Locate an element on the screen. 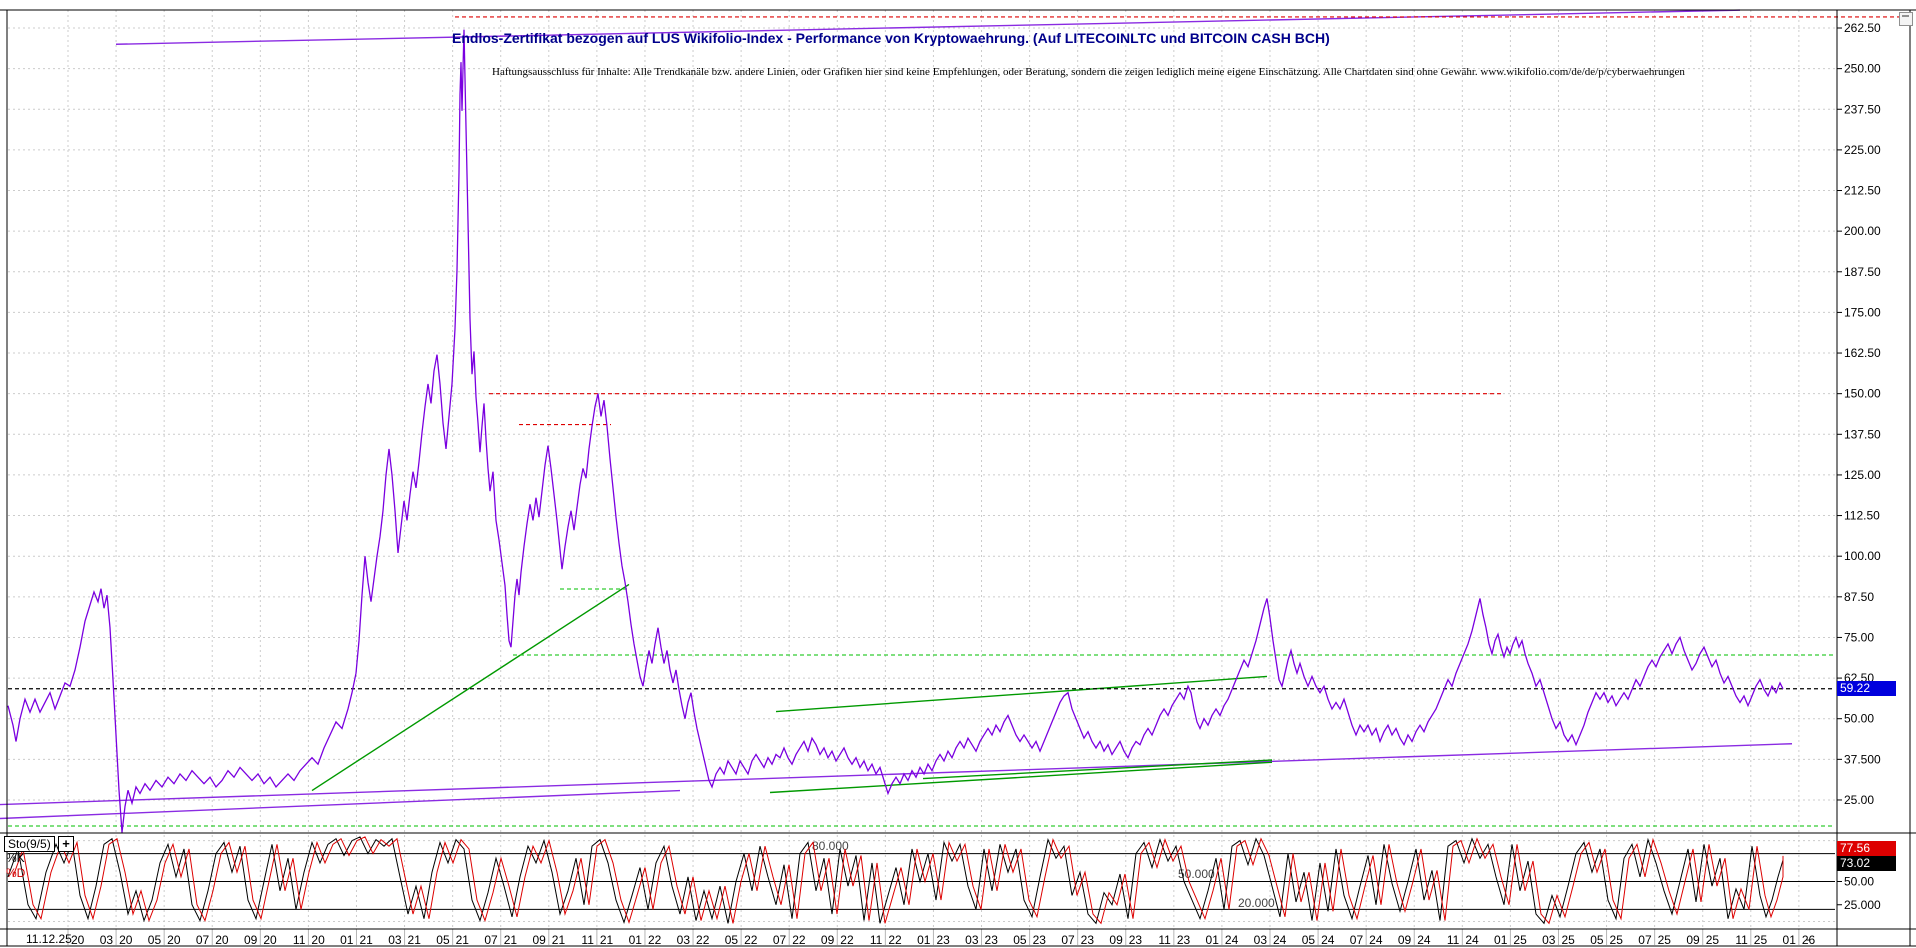 The height and width of the screenshot is (948, 1916). stochastic-k-line is located at coordinates (895, 880).